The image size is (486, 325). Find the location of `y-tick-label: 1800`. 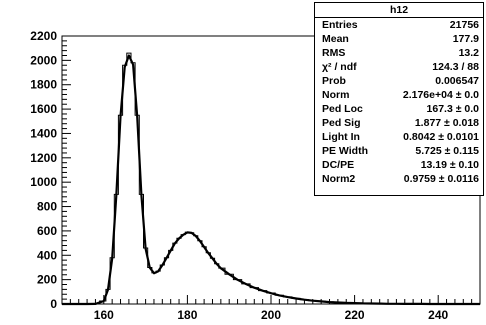

y-tick-label: 1800 is located at coordinates (43, 85).